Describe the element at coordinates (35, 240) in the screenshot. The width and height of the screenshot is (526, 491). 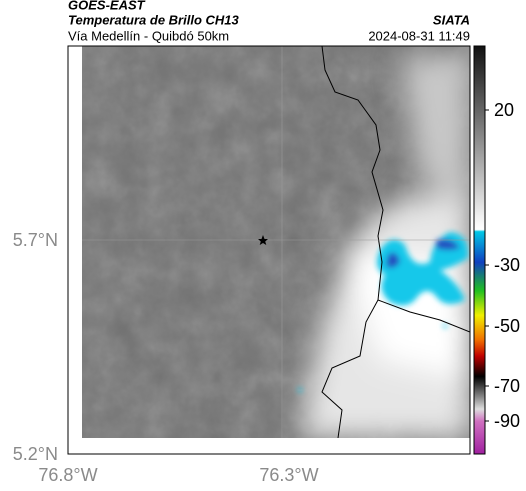
I see `lat-label: 5.7°N` at that location.